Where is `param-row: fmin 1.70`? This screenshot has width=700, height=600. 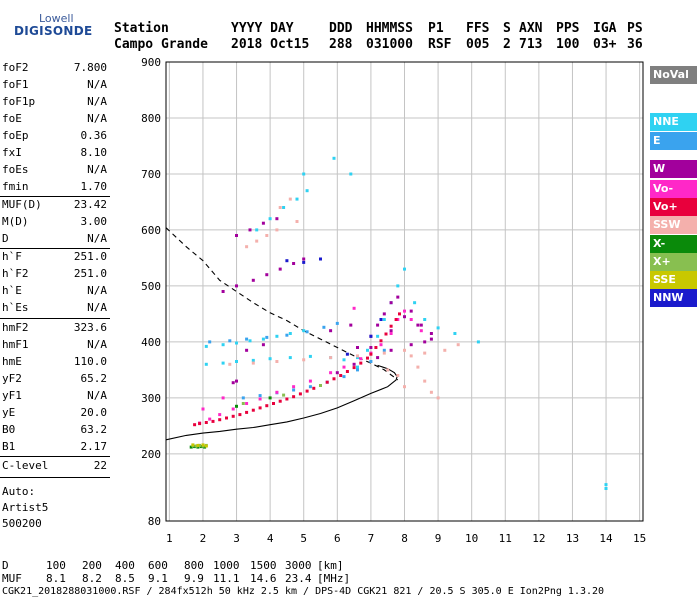
param-row: fmin 1.70 is located at coordinates (54, 188).